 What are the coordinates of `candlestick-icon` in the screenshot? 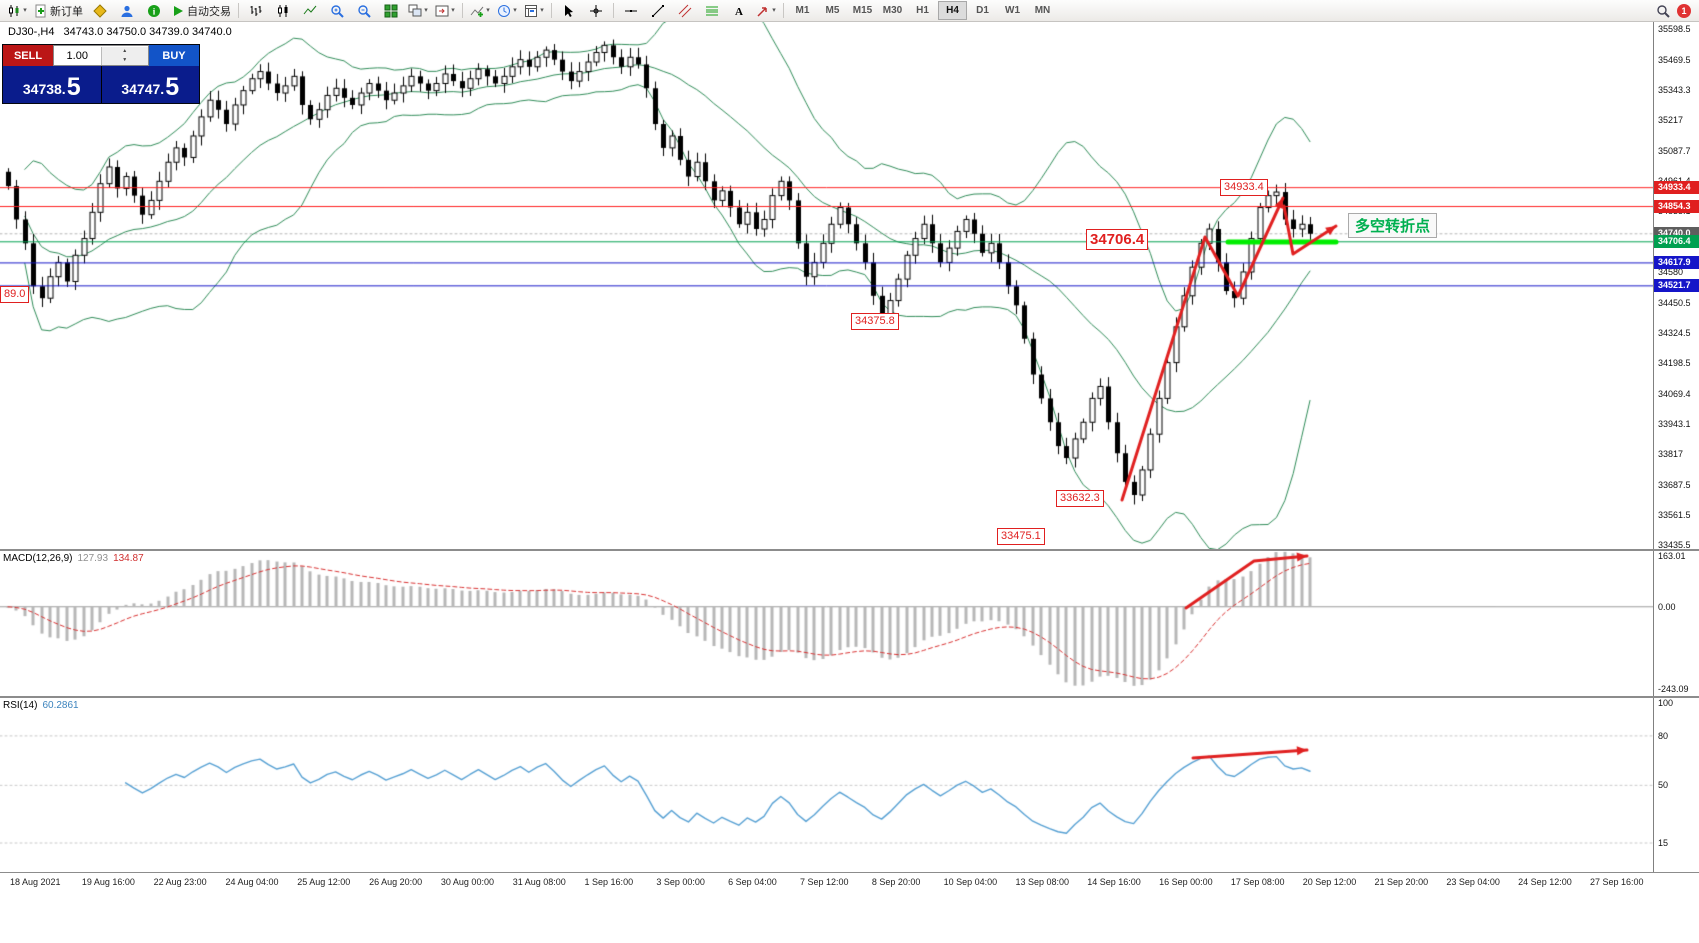 It's located at (283, 11).